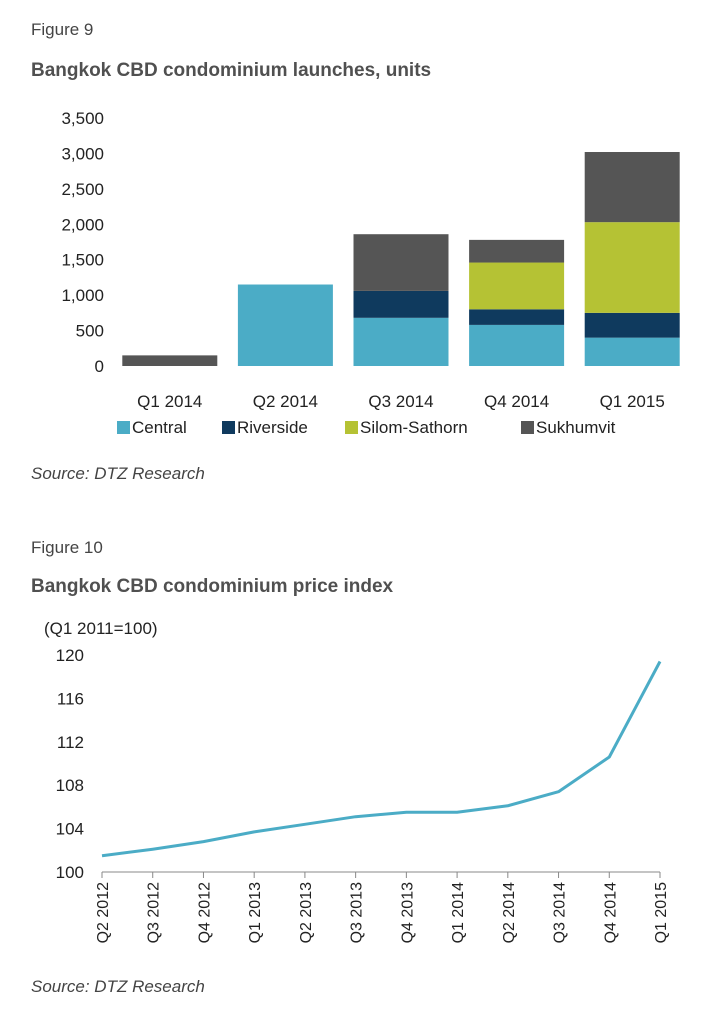  Describe the element at coordinates (82, 224) in the screenshot. I see `y-tick-label-2-000: 2,000` at that location.